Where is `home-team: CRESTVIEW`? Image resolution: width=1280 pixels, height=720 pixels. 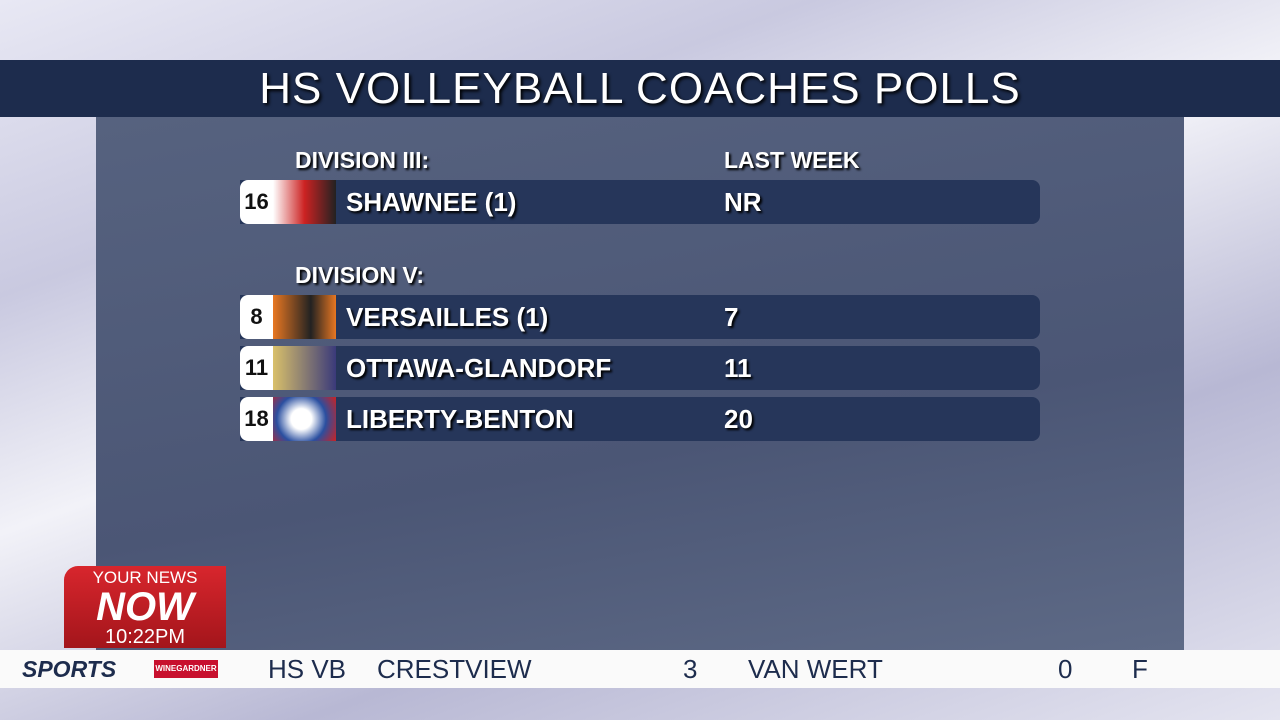 home-team: CRESTVIEW is located at coordinates (454, 669).